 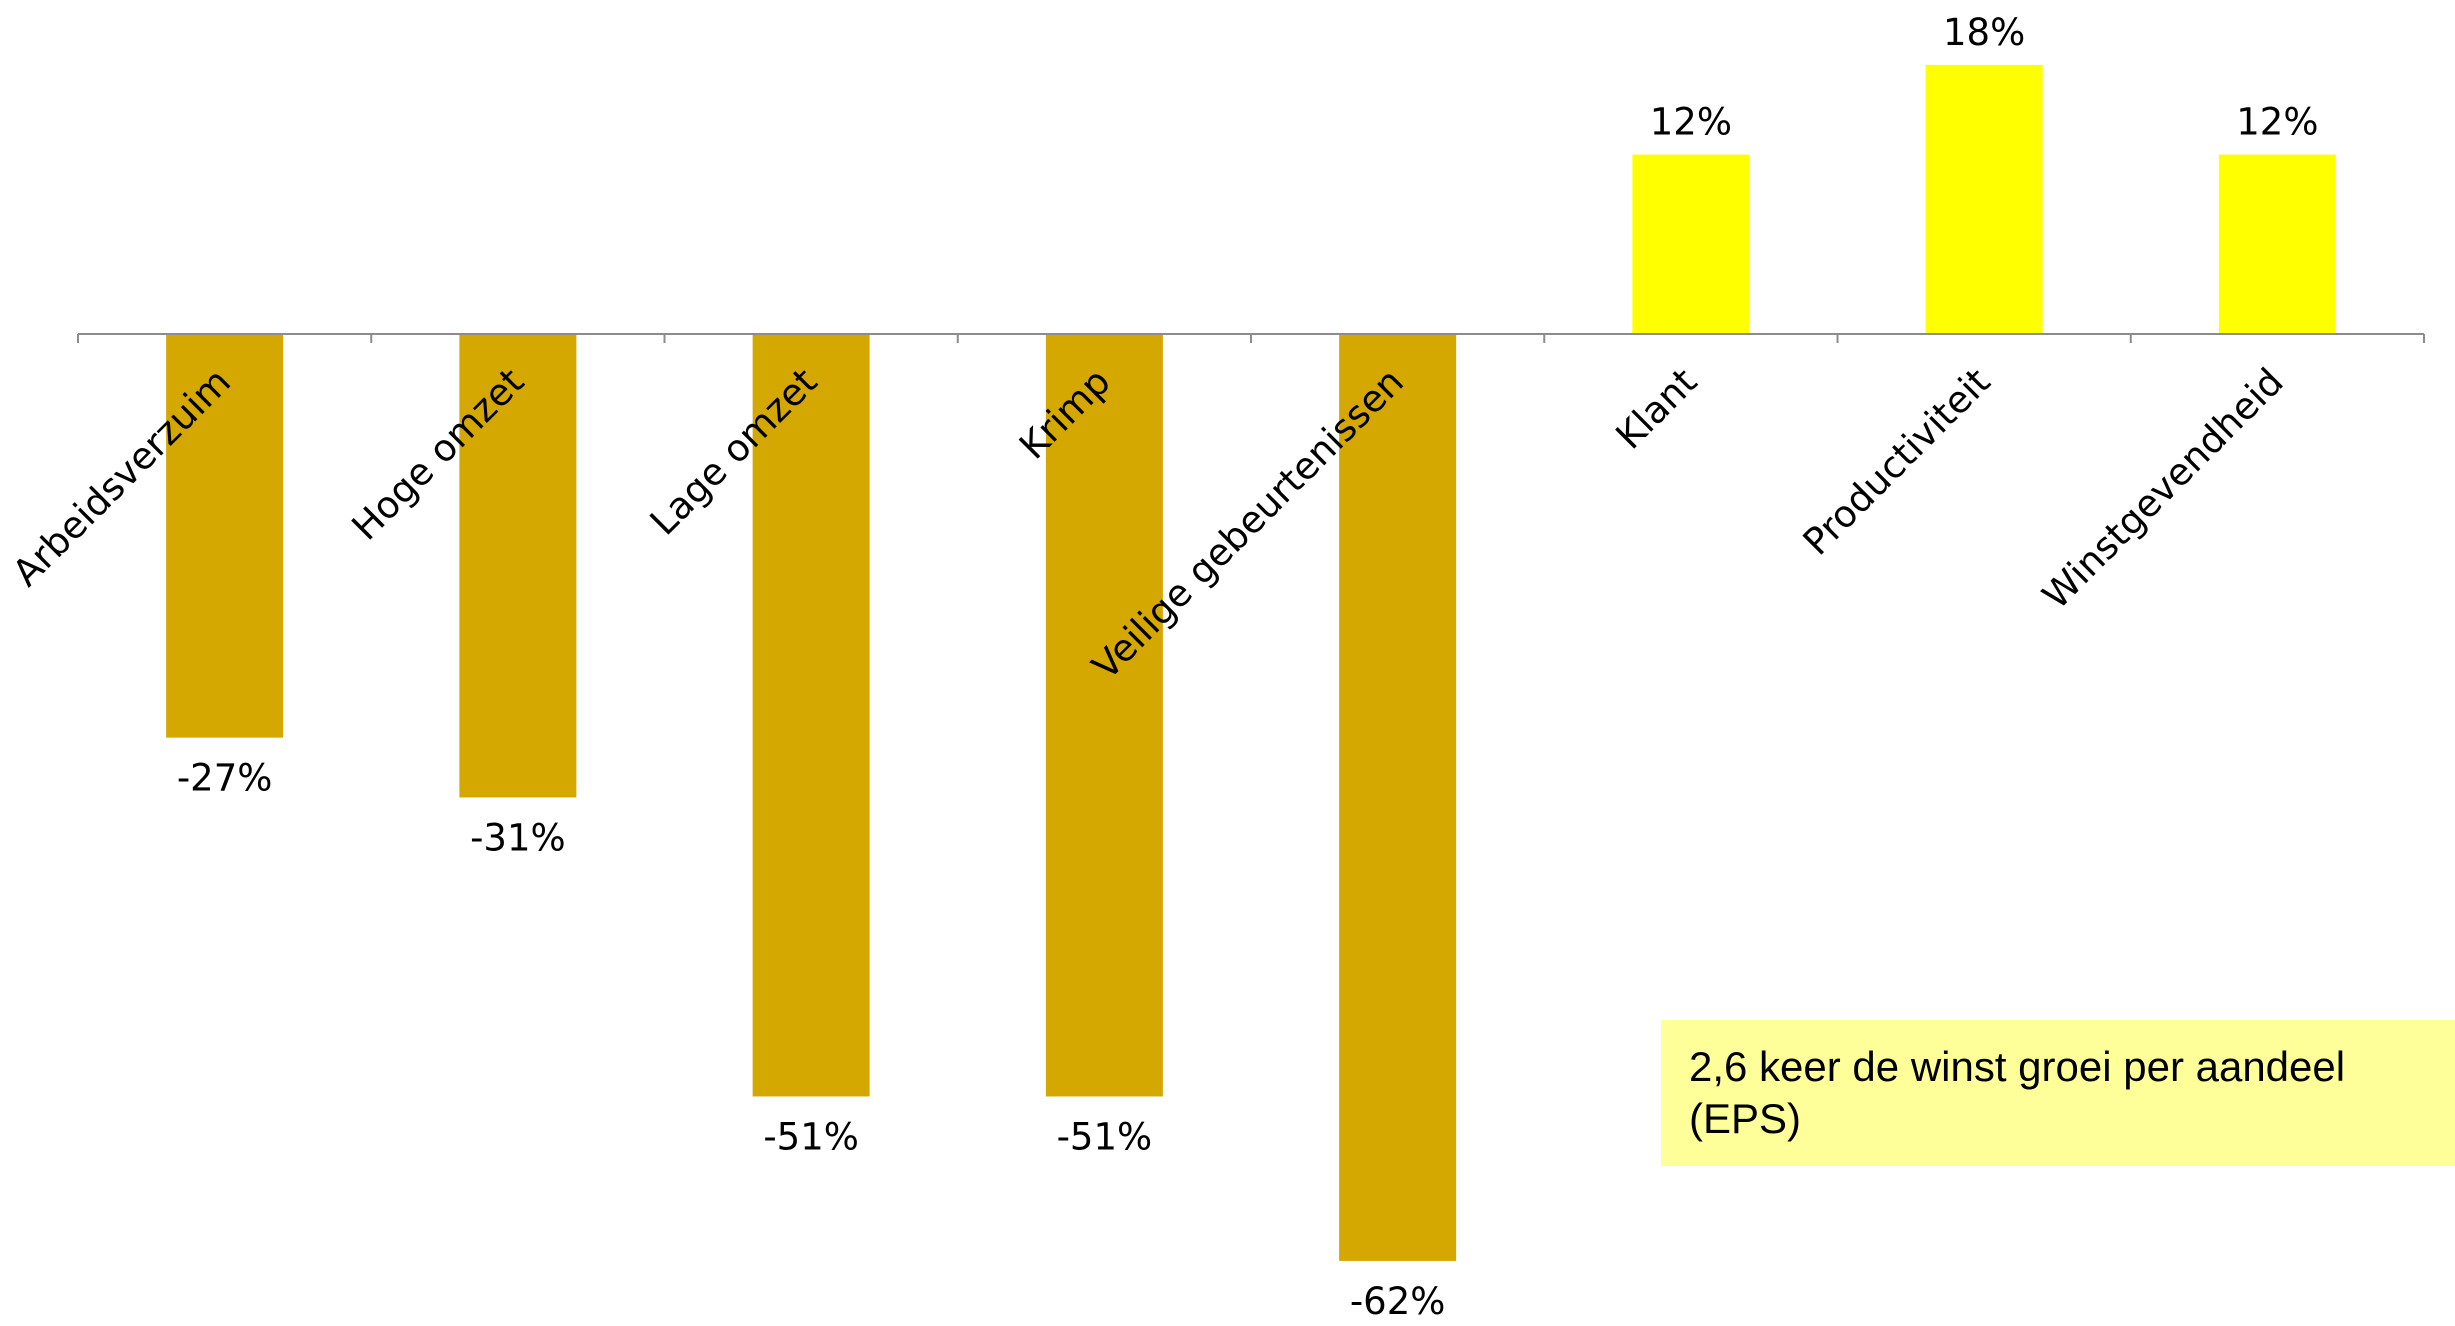 What do you see at coordinates (1398, 797) in the screenshot?
I see `bar-veilige-gebeurtenissen` at bounding box center [1398, 797].